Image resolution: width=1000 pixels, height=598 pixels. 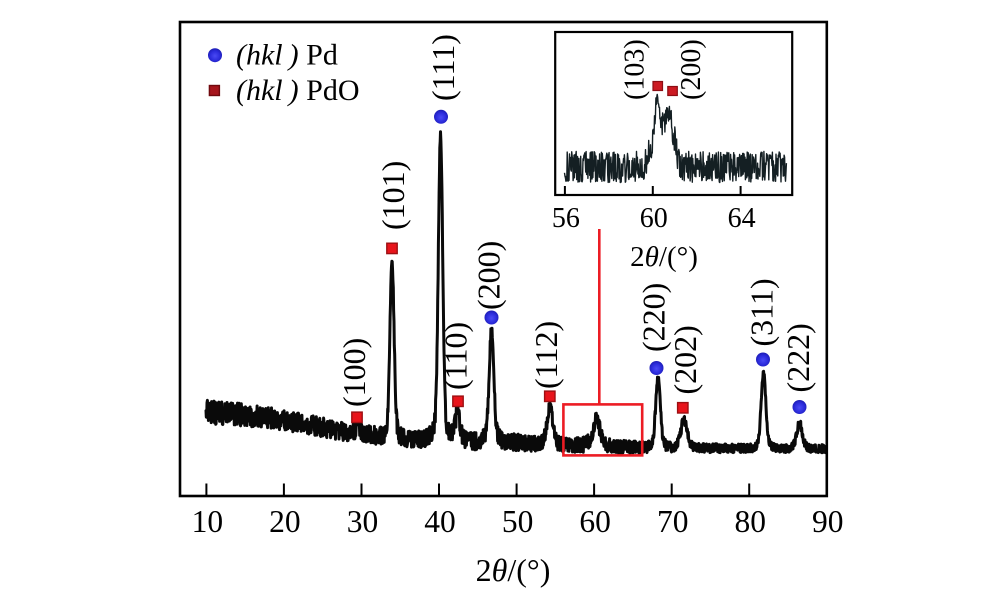 I want to click on svg-text: (202), so click(x=685, y=359).